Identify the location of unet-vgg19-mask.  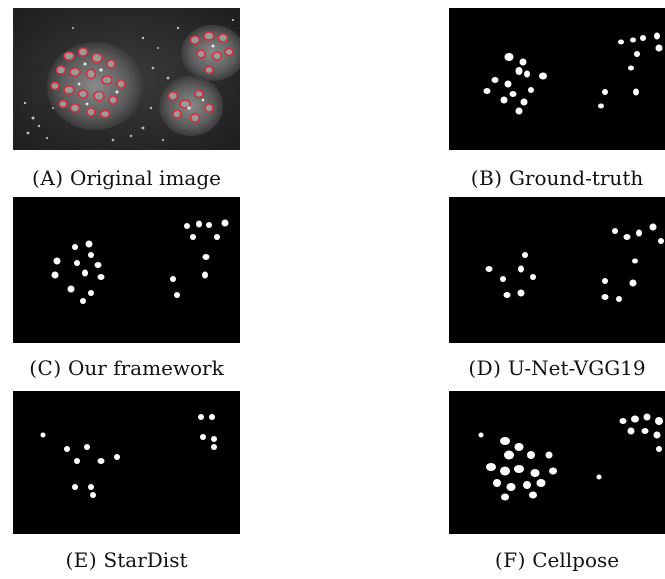
(574, 262).